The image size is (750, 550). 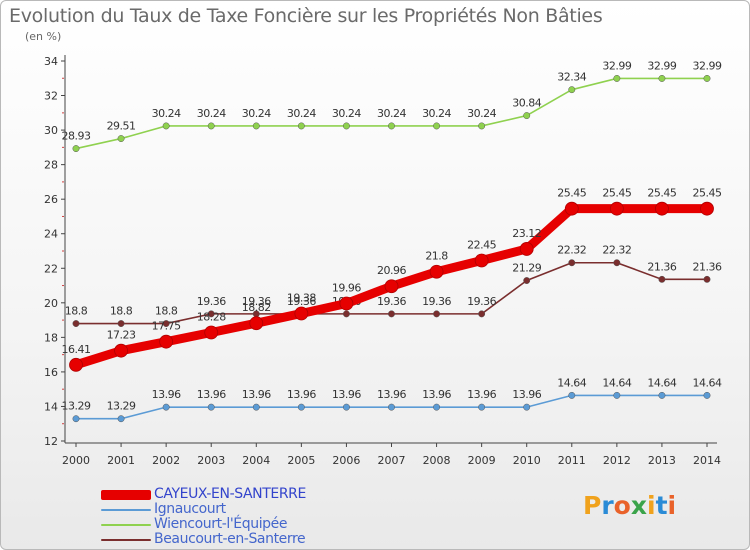 I want to click on x-tick-label: 2009, so click(x=482, y=460).